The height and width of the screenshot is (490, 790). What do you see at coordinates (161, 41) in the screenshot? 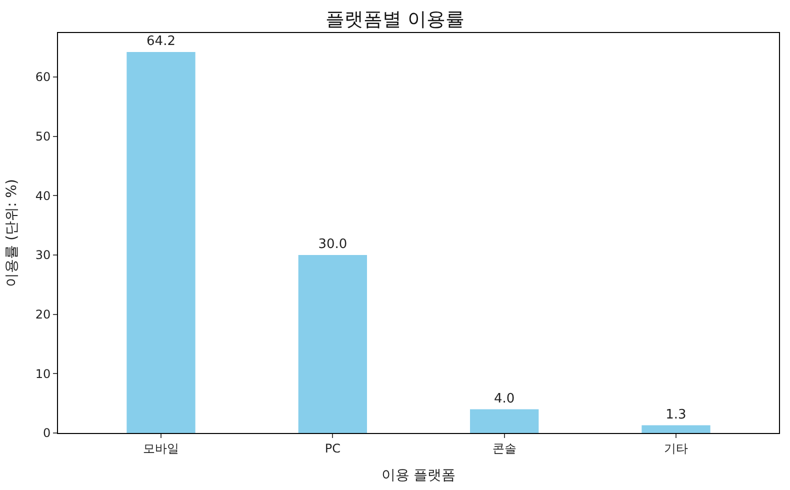
I see `data-label: 64.2` at bounding box center [161, 41].